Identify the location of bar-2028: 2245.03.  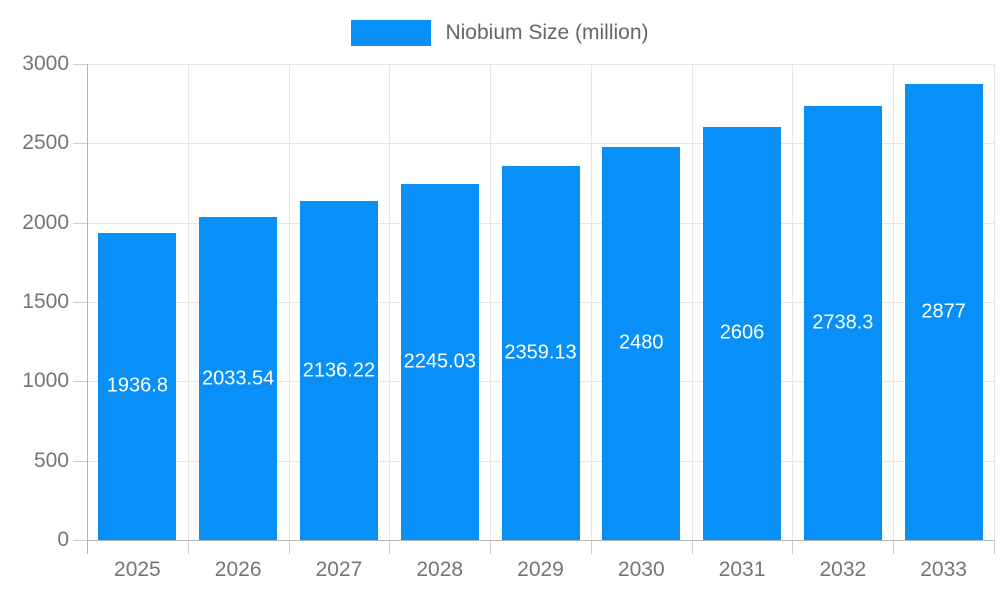
(439, 361).